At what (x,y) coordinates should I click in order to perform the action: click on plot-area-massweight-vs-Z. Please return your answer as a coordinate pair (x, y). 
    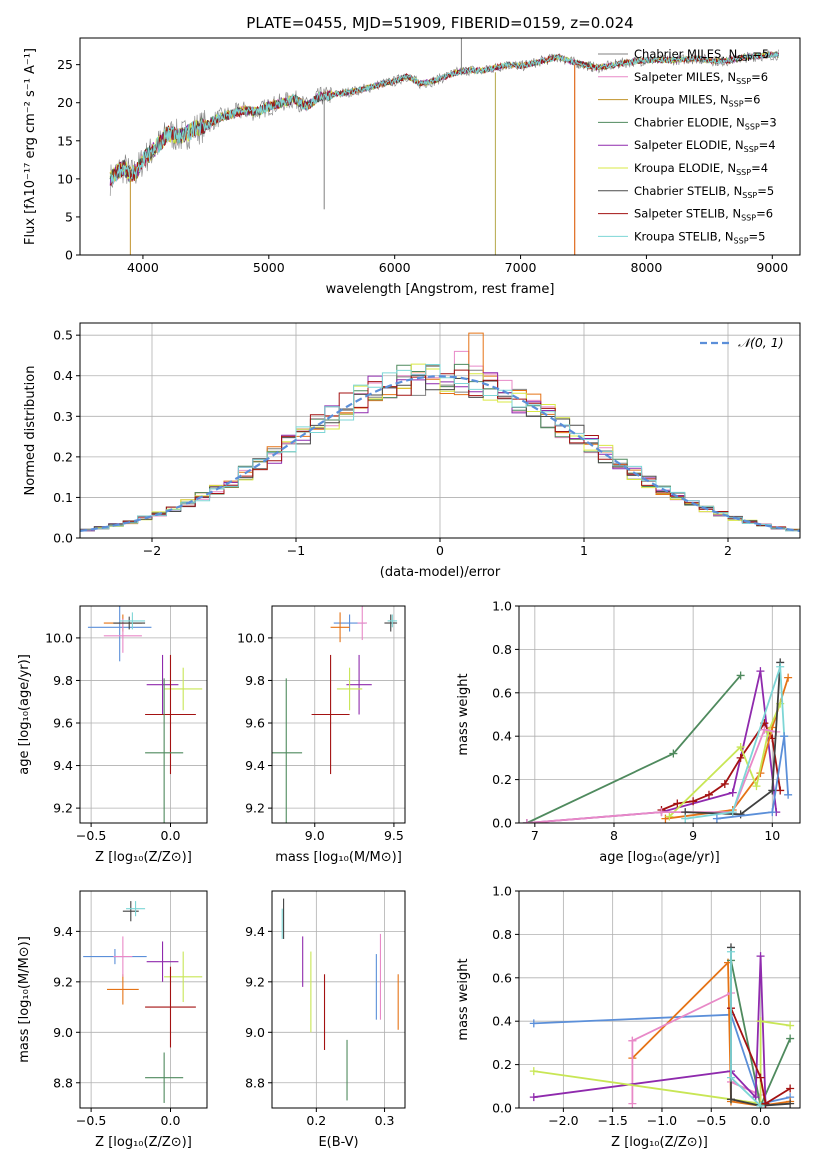
    Looking at the image, I should click on (662, 1025).